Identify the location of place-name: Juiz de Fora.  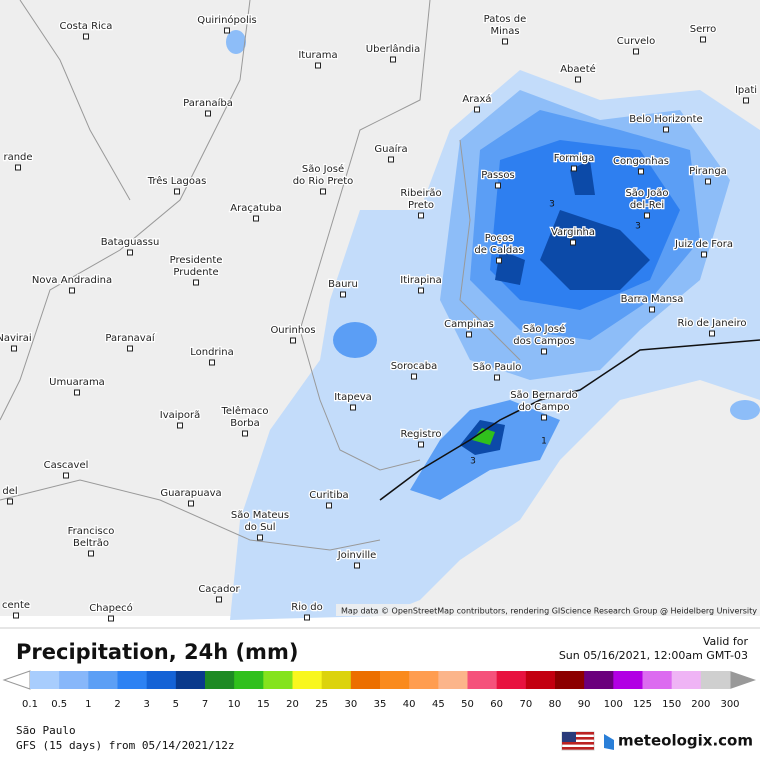
(703, 244).